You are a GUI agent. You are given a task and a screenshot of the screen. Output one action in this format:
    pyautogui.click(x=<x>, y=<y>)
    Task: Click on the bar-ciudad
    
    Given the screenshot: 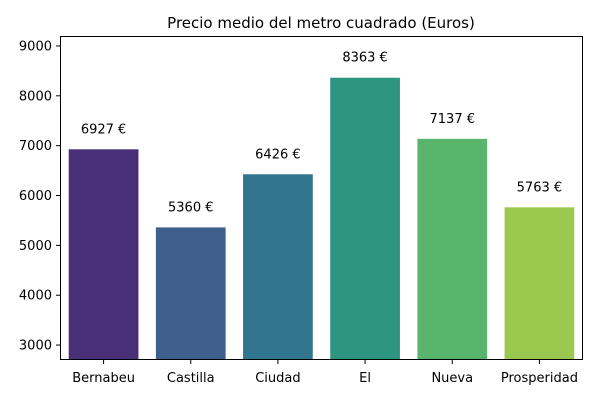 What is the action you would take?
    pyautogui.click(x=278, y=267)
    